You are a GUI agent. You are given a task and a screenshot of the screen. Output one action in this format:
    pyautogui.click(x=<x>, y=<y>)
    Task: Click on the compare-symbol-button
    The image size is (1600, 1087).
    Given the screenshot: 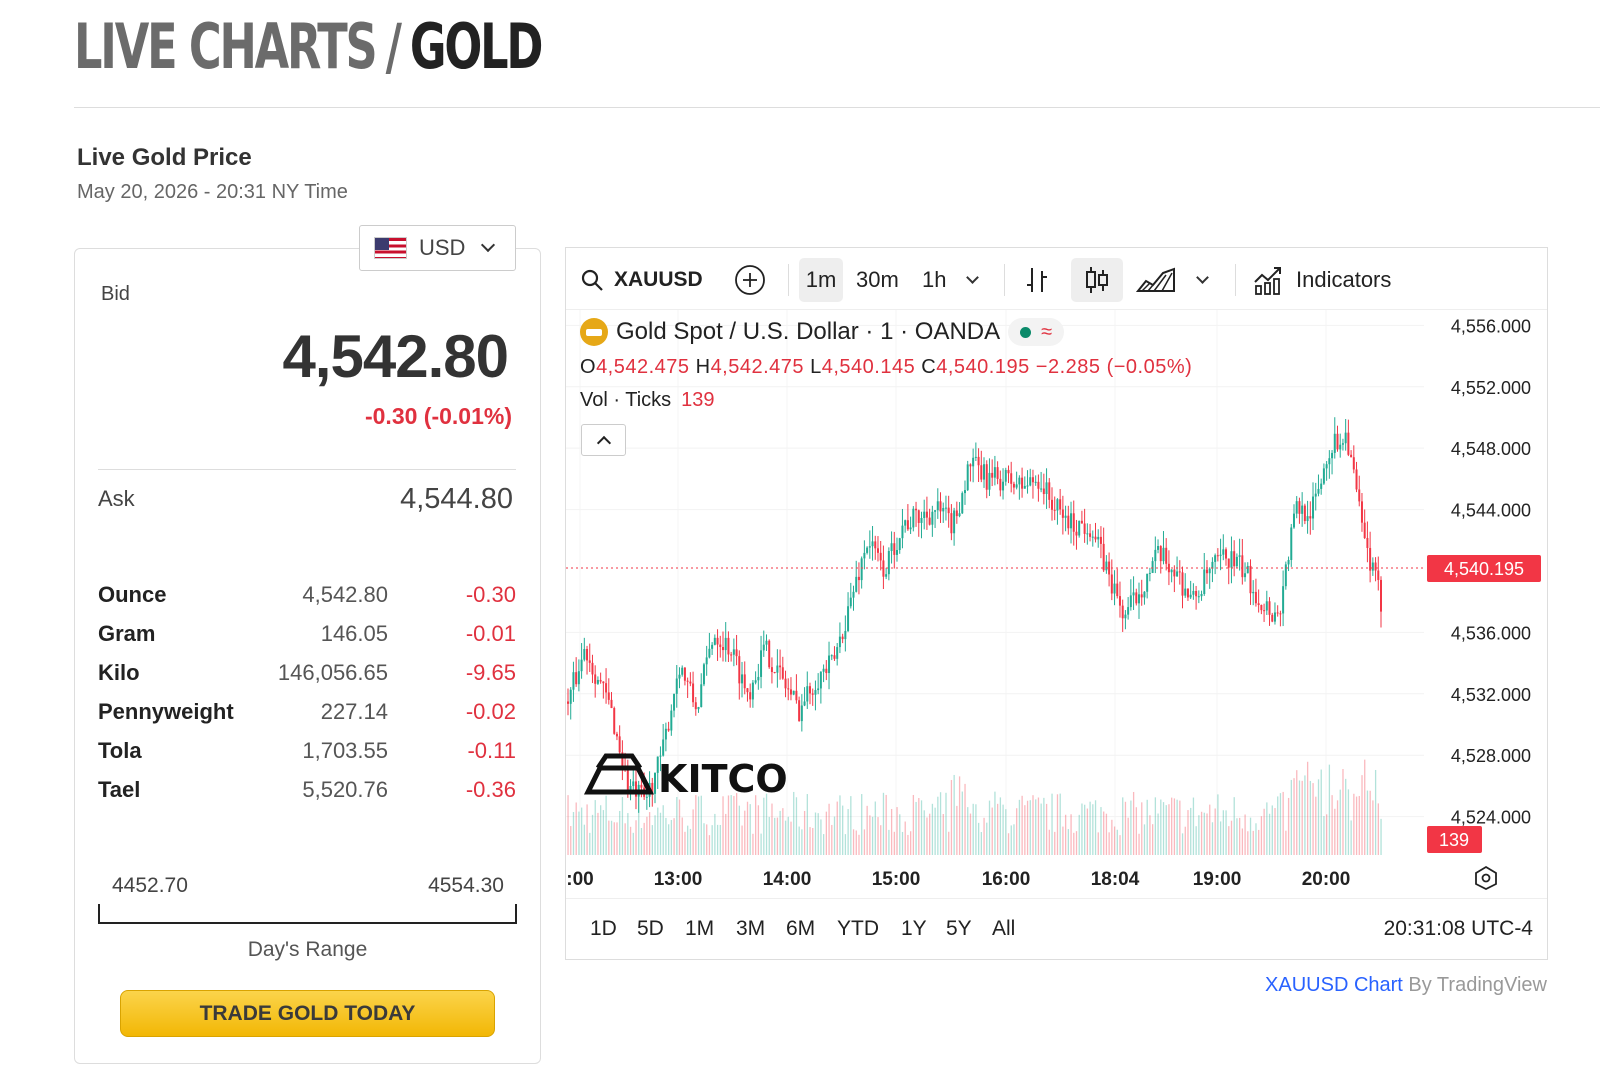 What is the action you would take?
    pyautogui.click(x=750, y=280)
    